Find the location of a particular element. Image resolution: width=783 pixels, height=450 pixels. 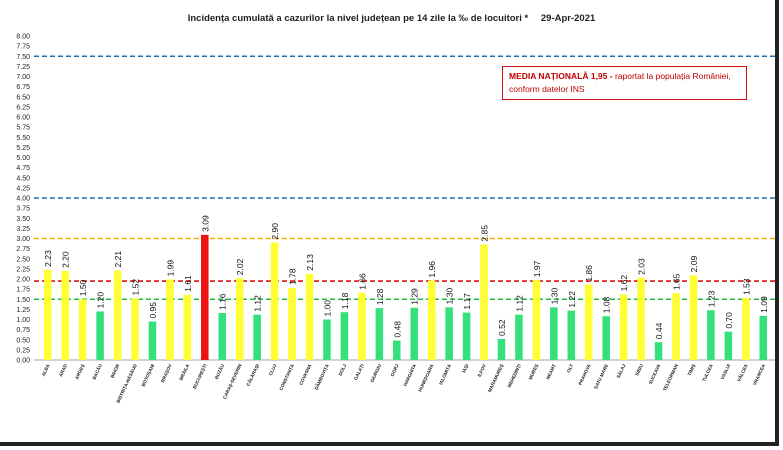

value-label: 1.99 is located at coordinates (170, 268).